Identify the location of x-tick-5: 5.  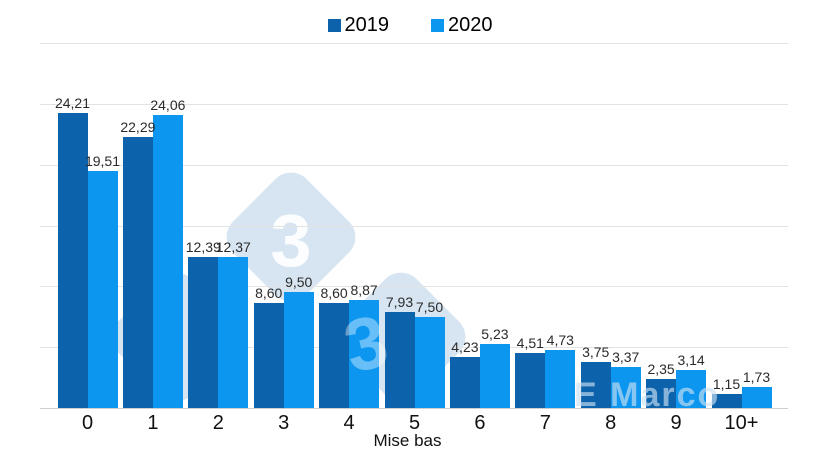
(414, 423).